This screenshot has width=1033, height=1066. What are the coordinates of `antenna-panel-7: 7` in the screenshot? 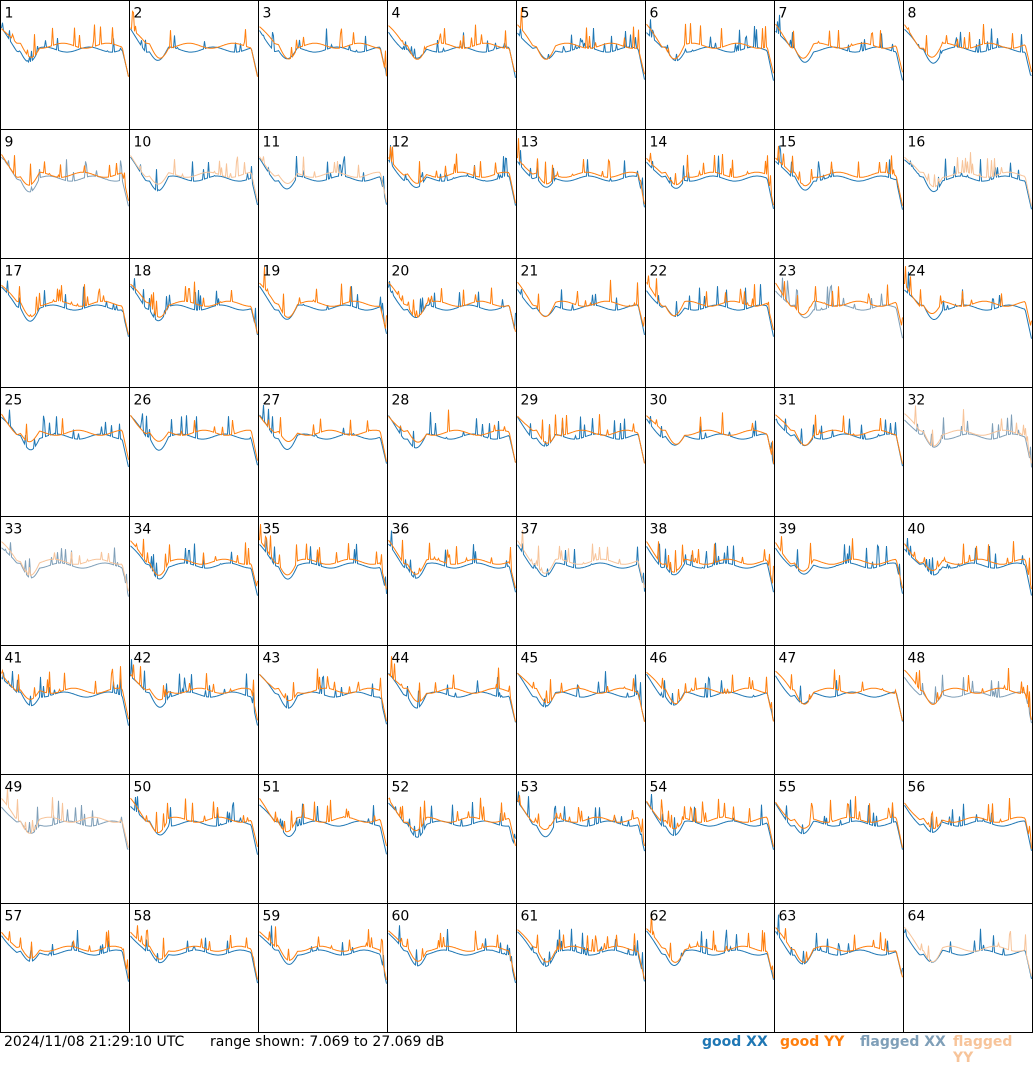 It's located at (839, 65).